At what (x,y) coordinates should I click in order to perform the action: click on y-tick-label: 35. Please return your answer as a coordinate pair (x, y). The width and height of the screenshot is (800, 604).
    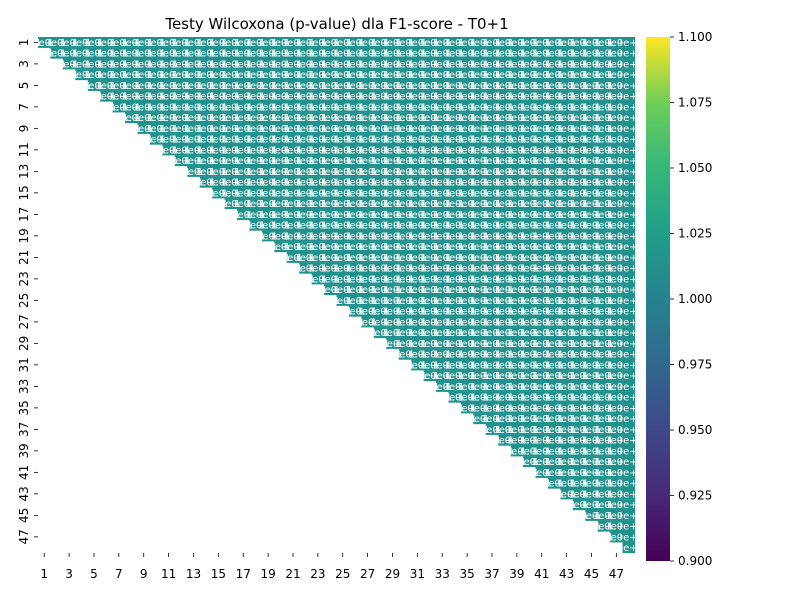
    Looking at the image, I should click on (24, 407).